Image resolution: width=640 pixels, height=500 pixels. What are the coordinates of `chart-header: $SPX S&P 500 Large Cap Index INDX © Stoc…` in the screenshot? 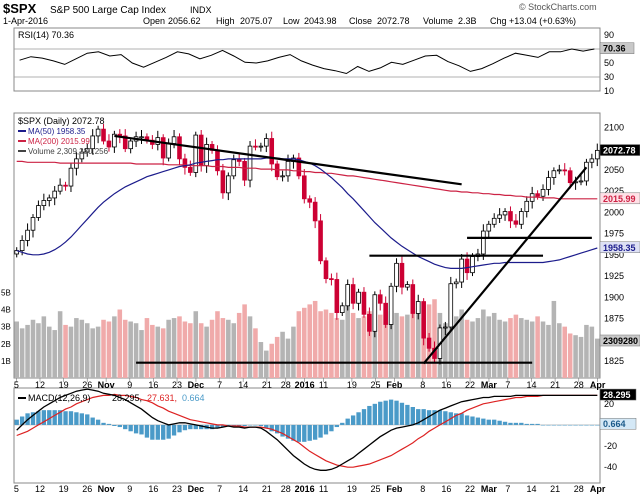 It's located at (300, 13).